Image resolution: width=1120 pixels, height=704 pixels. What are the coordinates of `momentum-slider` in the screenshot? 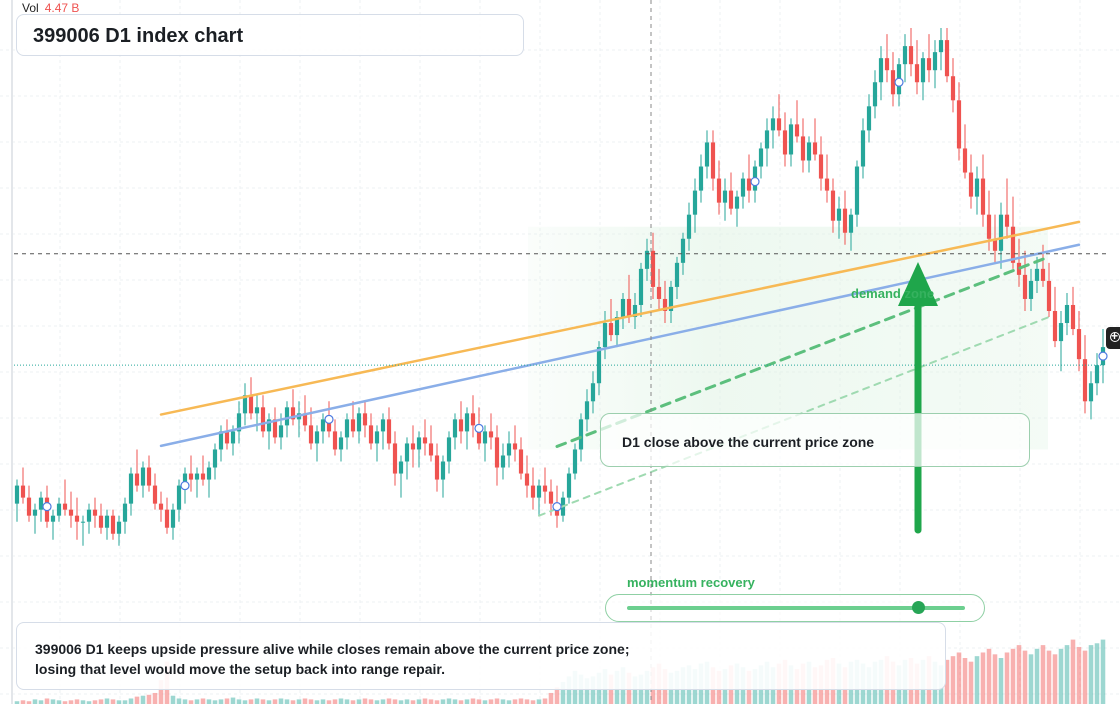 It's located at (795, 608).